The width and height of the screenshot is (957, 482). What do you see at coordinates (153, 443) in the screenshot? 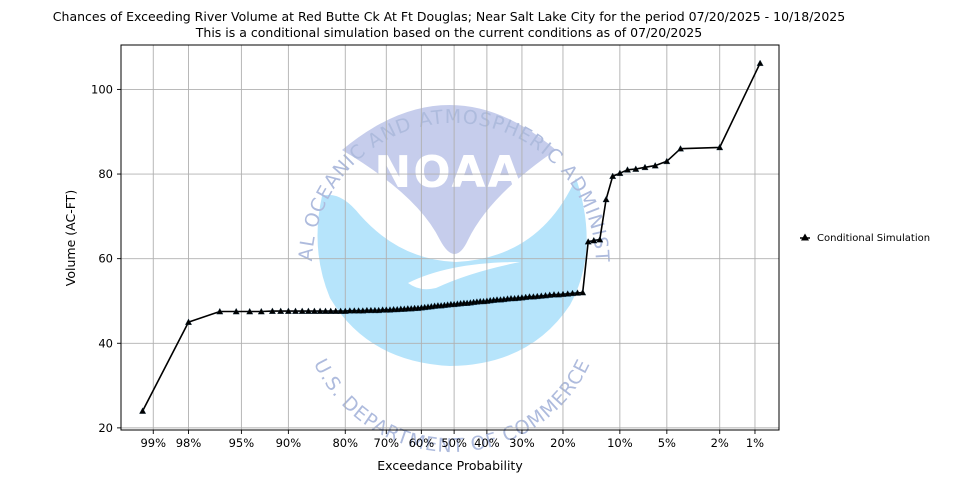
I see `x-tick-label: 99%` at bounding box center [153, 443].